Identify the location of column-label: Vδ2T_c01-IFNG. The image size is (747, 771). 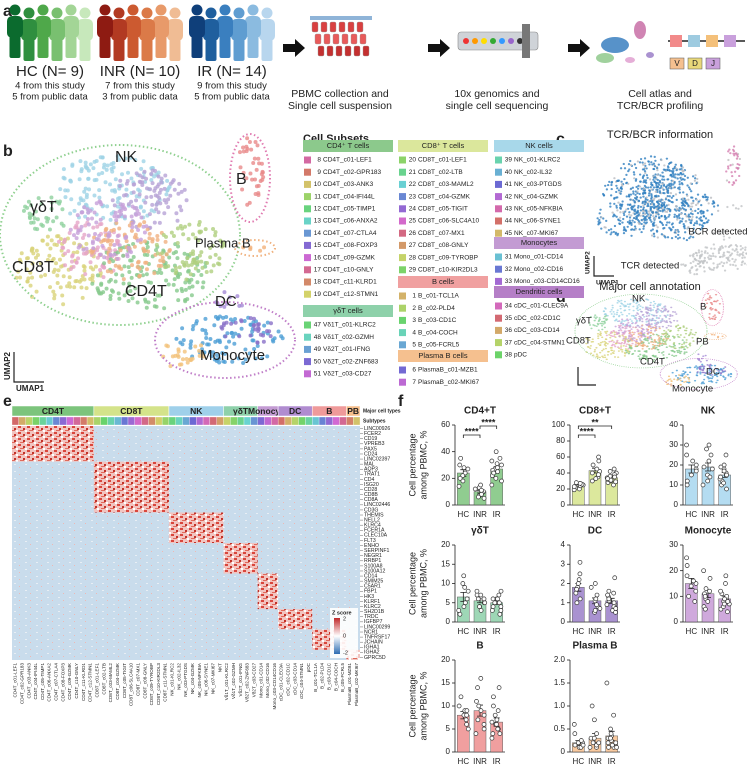
(240, 680).